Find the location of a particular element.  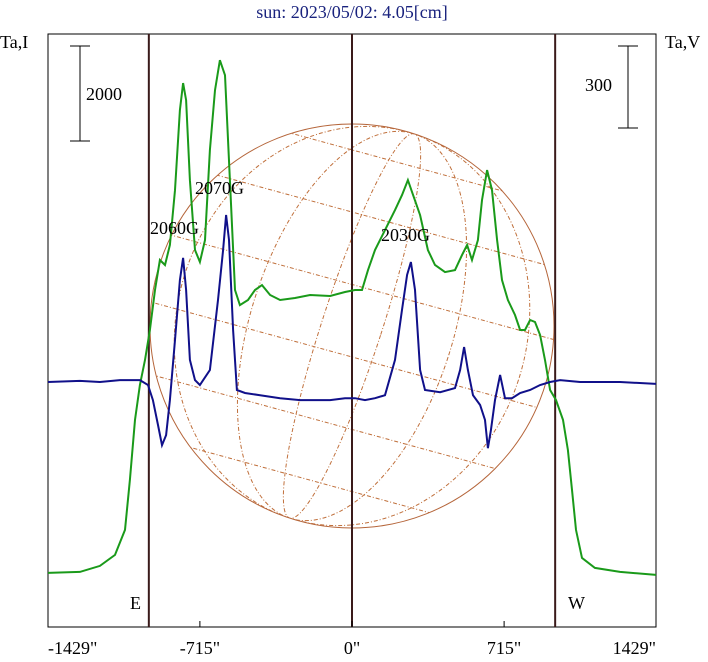

x-tick-label: -715" is located at coordinates (200, 648).